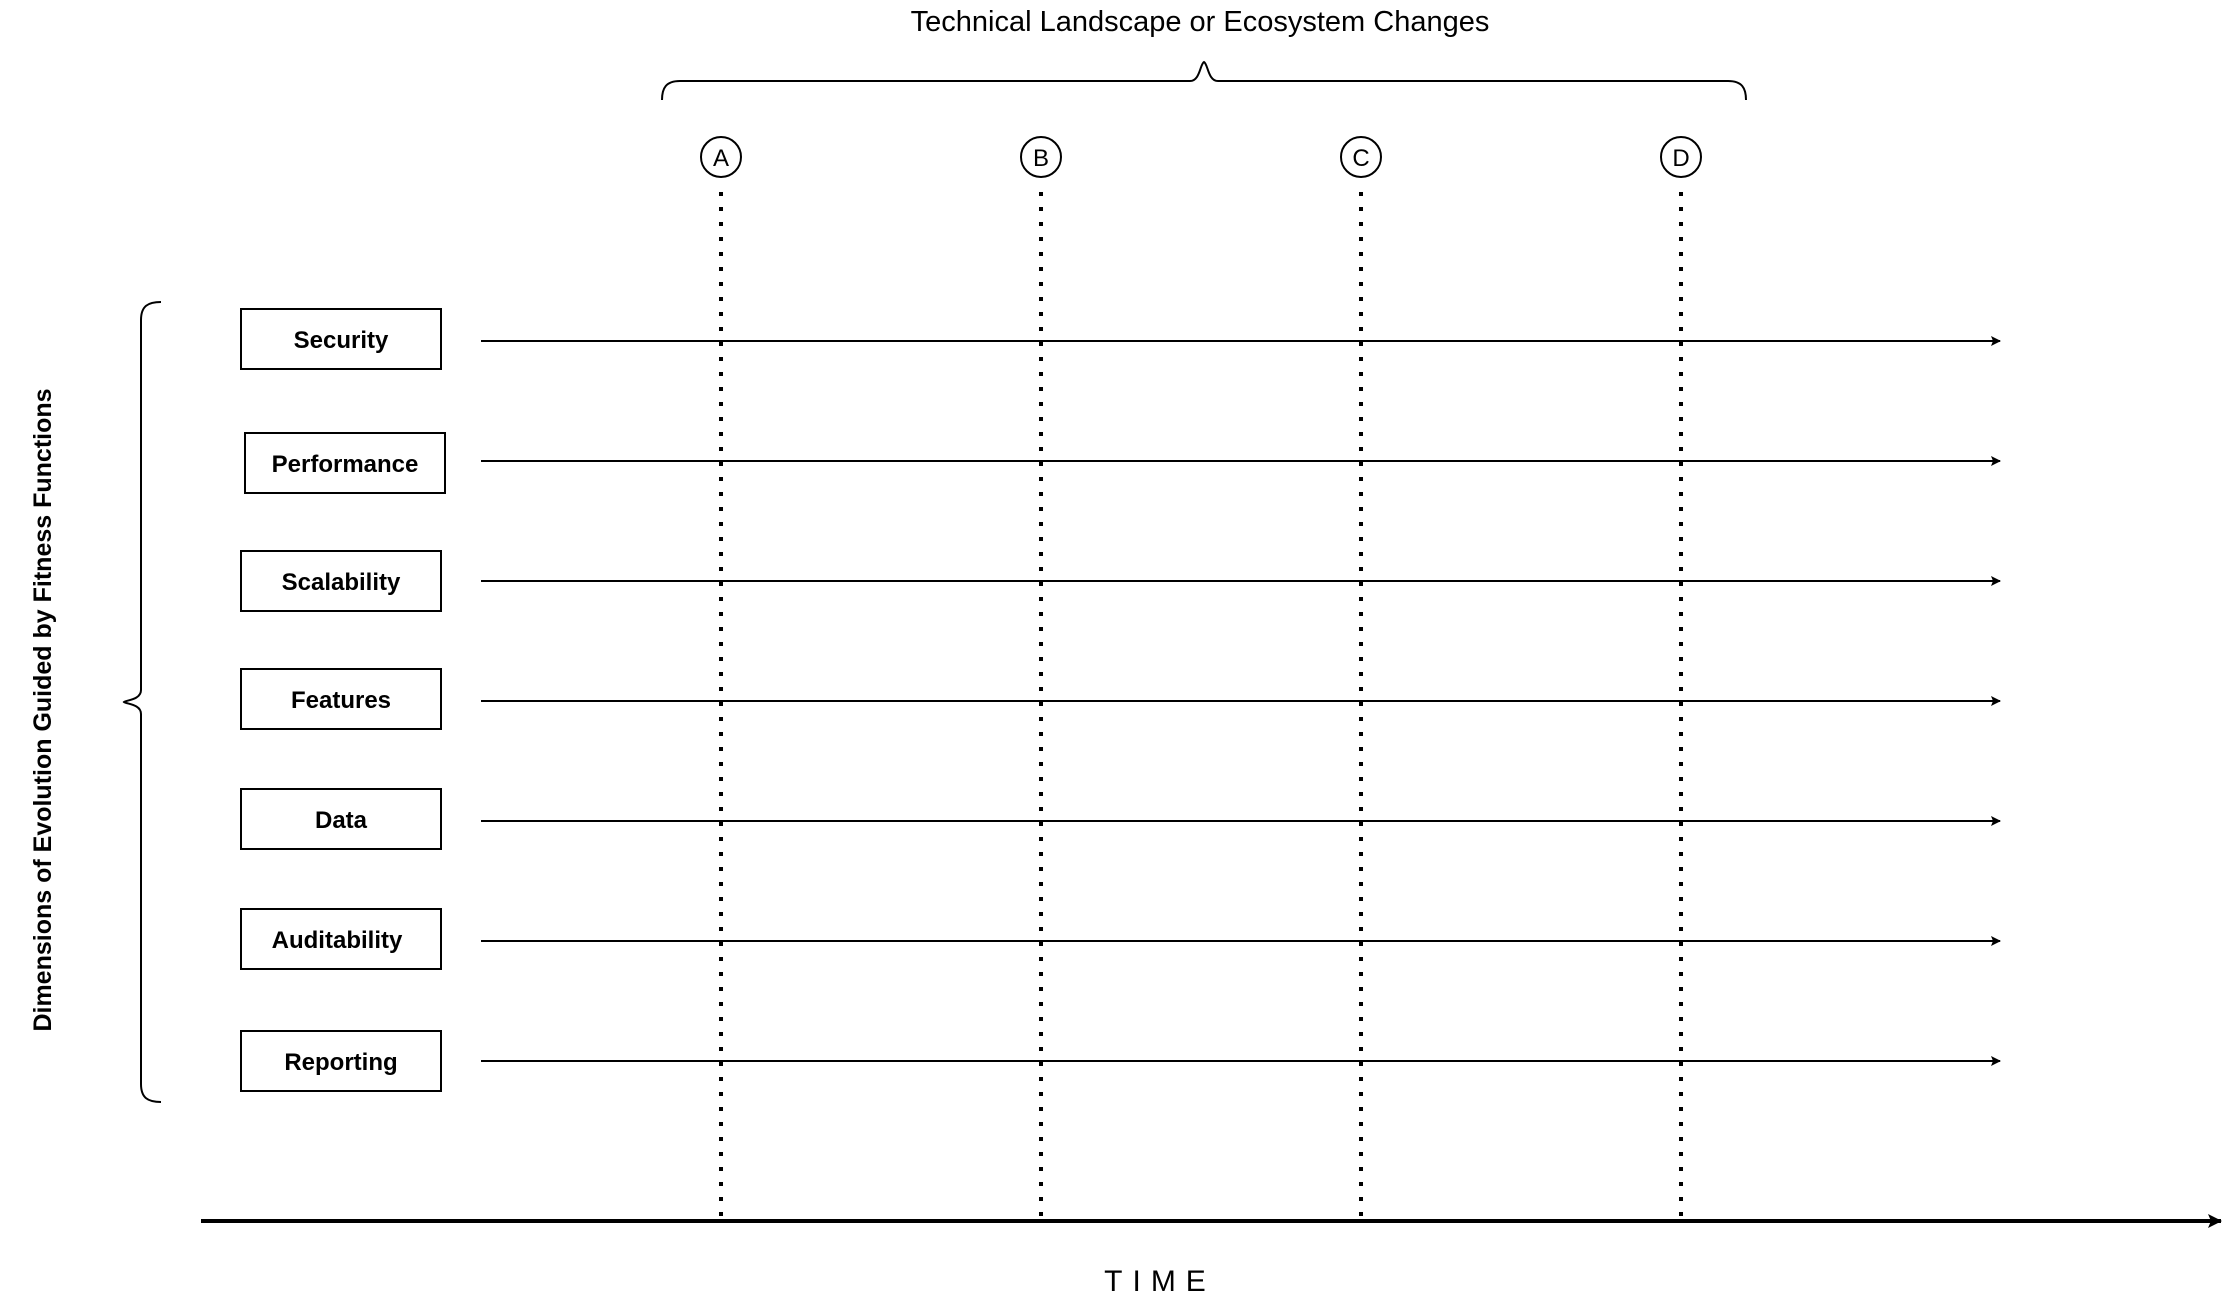  I want to click on dimension-label-reporting: Reporting, so click(340, 1062).